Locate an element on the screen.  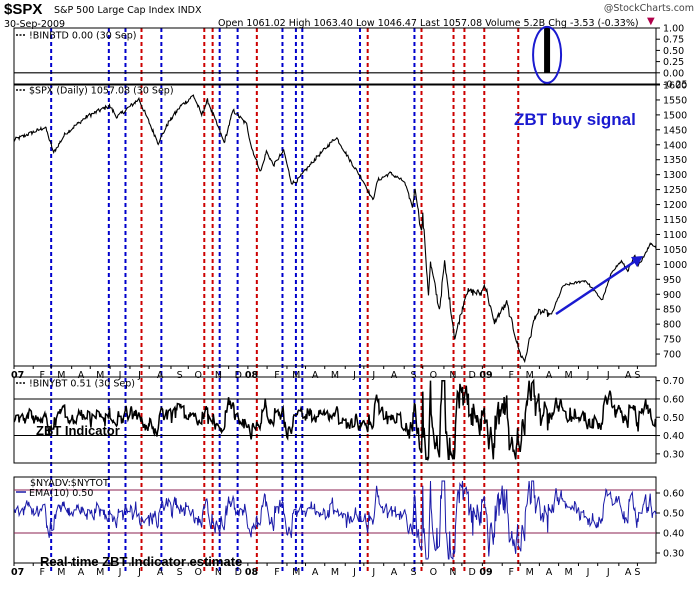
panel-frame-nyadv is located at coordinates (335, 520).